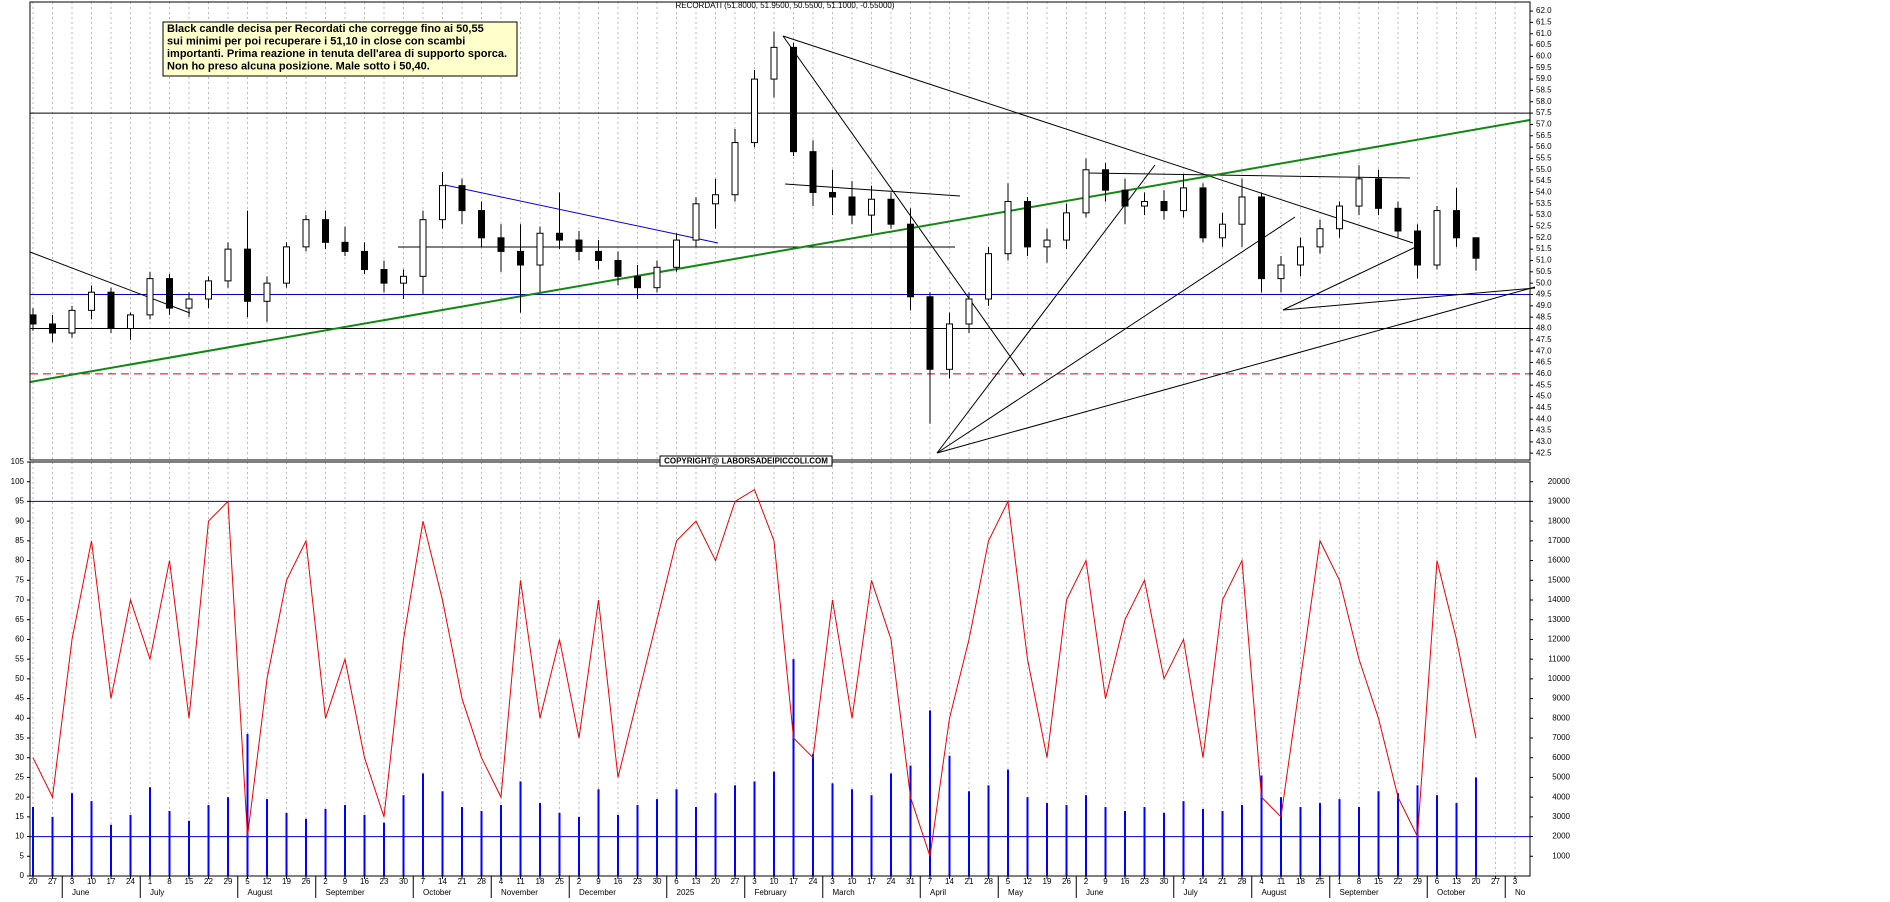 The width and height of the screenshot is (1890, 902). I want to click on x-tick-label: 26, so click(1066, 881).